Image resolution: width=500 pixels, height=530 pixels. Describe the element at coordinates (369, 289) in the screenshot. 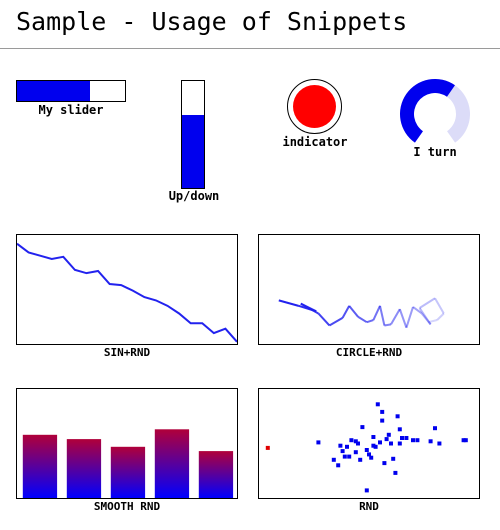

I see `circle-rnd-chart` at that location.